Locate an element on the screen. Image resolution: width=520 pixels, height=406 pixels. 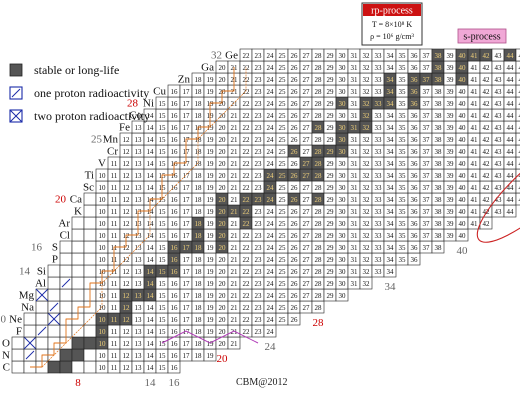
nuclide-cell: 39 is located at coordinates (450, 211).